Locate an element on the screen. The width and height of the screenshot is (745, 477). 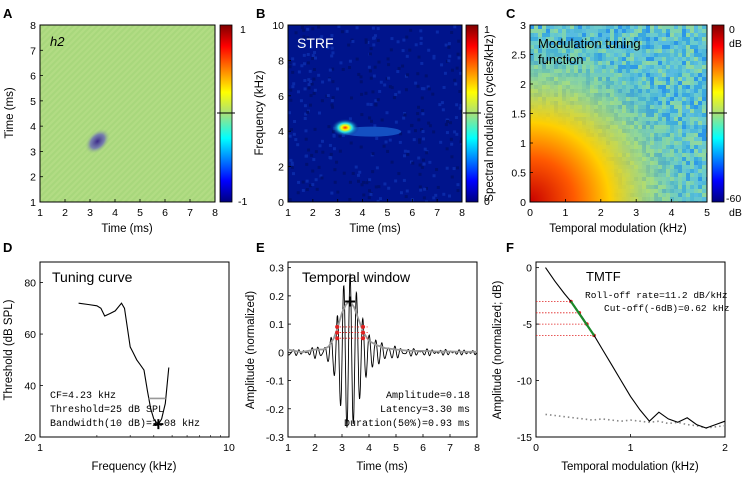
panel-e-ylabel: Amplitude (normalized) is located at coordinates (251, 350).